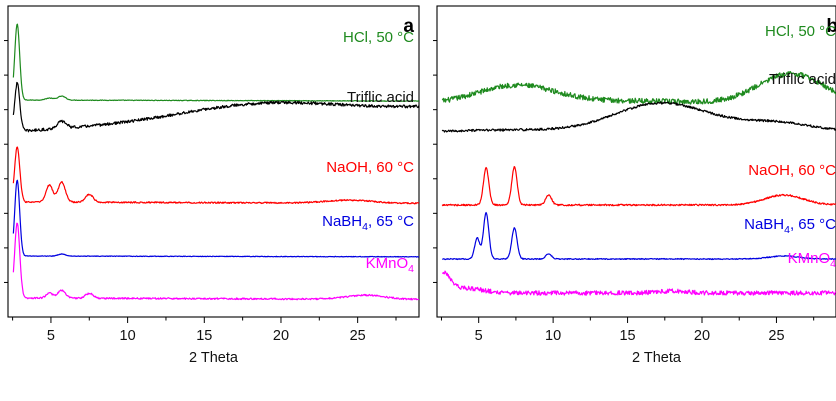 The height and width of the screenshot is (401, 836). I want to click on panel-label: a, so click(408, 26).